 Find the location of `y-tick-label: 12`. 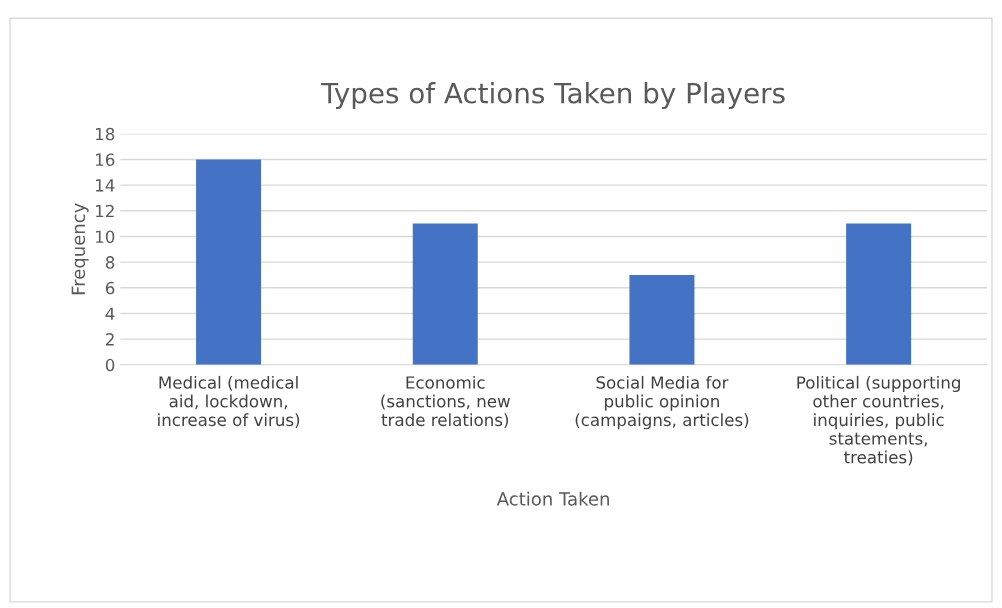

y-tick-label: 12 is located at coordinates (105, 211).